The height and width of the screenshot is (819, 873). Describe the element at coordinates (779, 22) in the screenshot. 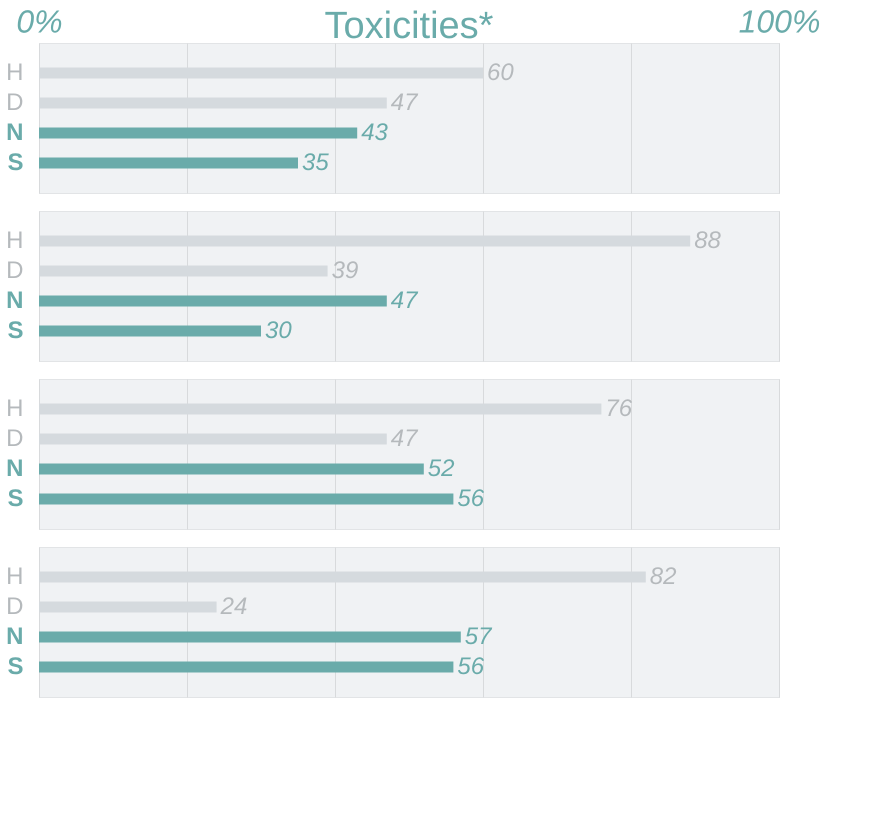

I see `x-tick-label: 100%` at that location.